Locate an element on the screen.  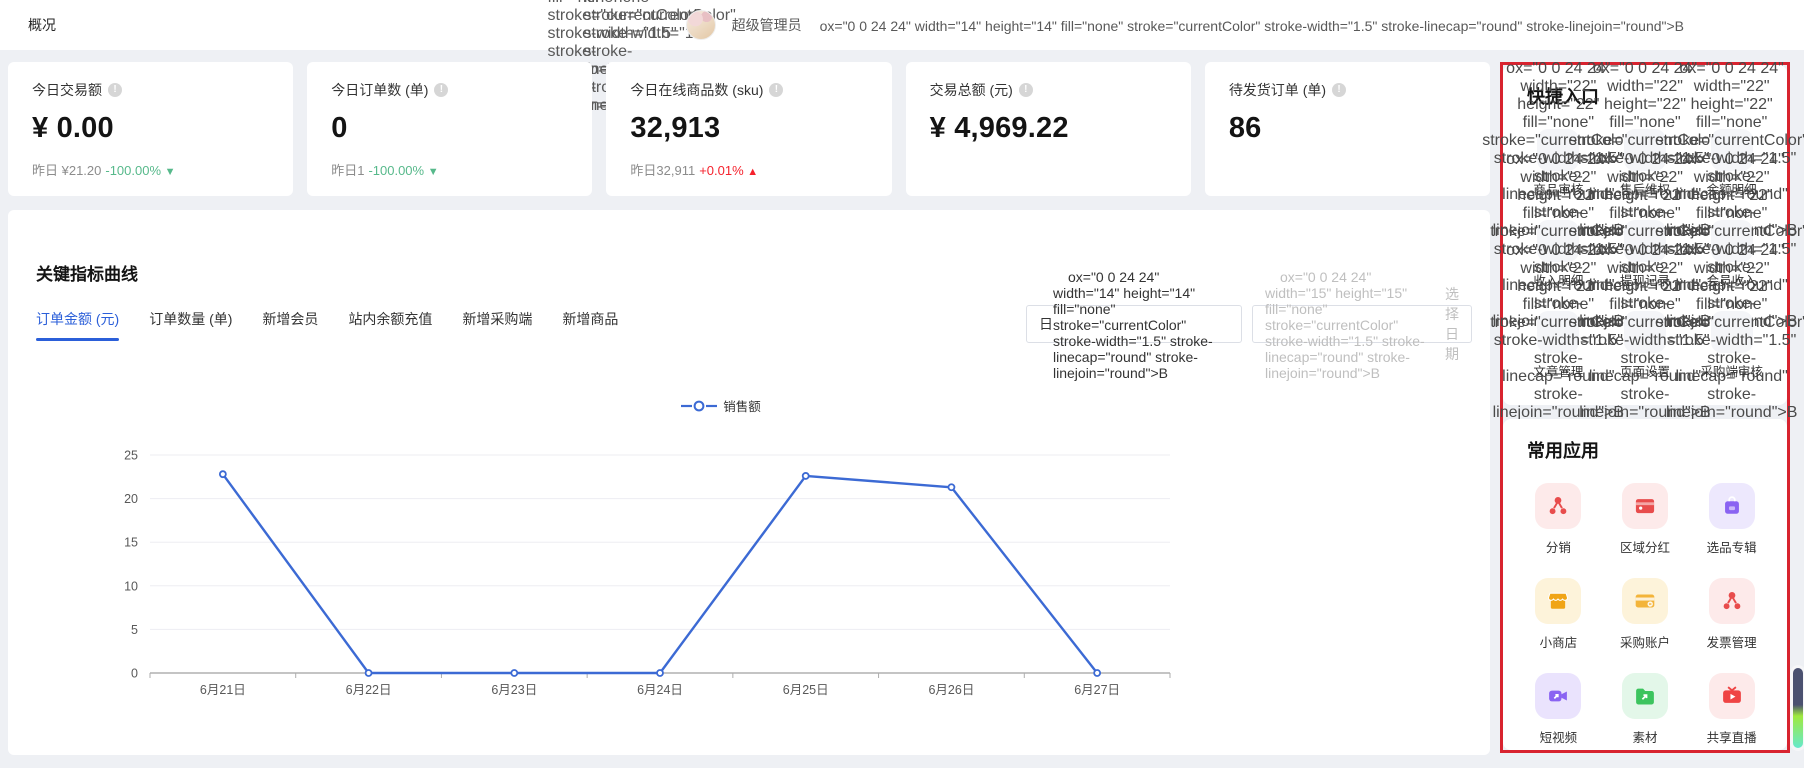
grid-item-2: 选品专辑 is located at coordinates (1731, 519).